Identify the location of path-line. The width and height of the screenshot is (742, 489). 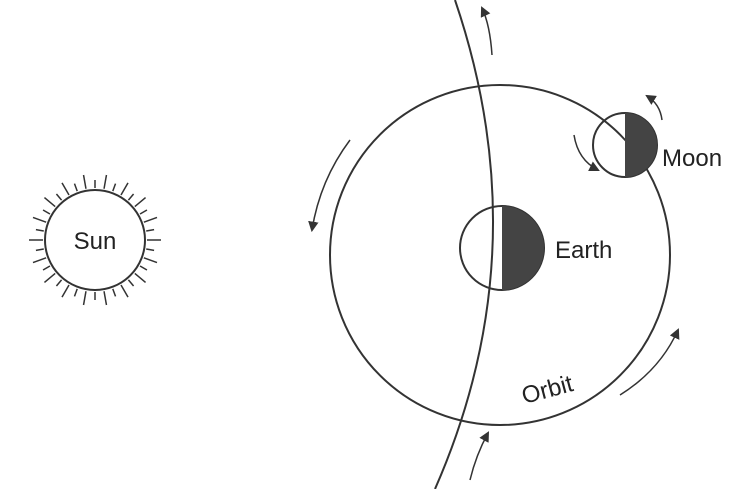
(464, 244).